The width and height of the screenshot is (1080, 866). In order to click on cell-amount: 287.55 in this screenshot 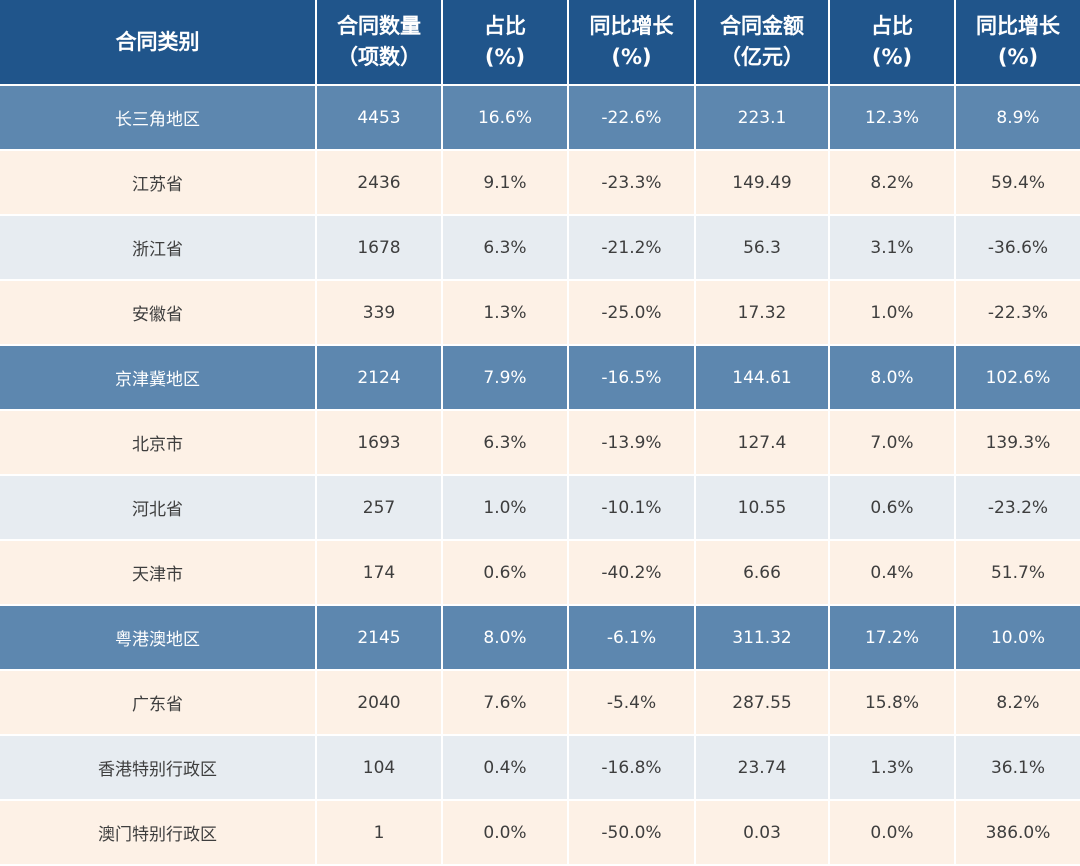, I will do `click(762, 703)`.